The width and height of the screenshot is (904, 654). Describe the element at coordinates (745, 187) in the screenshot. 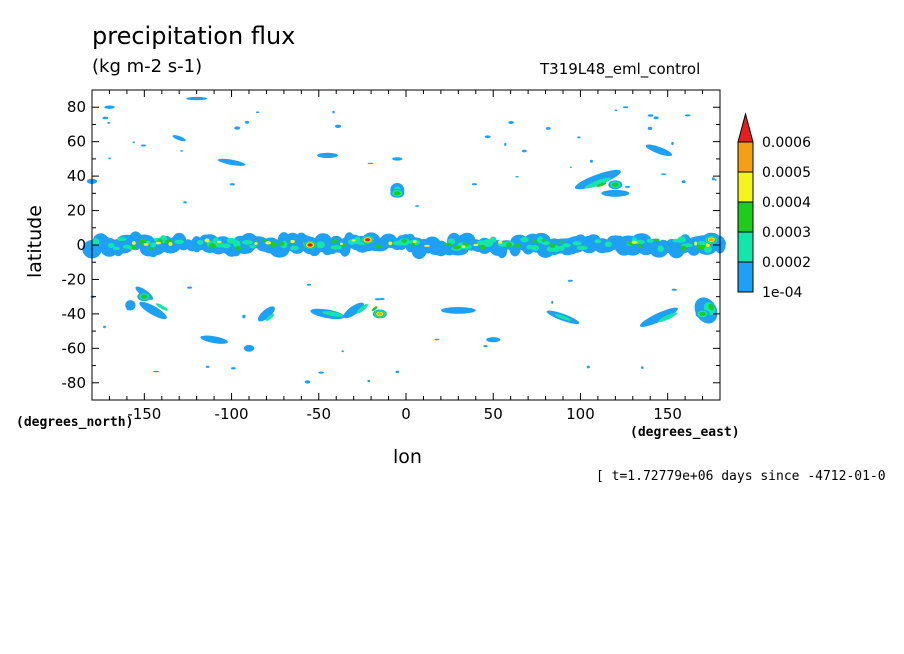

I see `colorbar-segment` at that location.